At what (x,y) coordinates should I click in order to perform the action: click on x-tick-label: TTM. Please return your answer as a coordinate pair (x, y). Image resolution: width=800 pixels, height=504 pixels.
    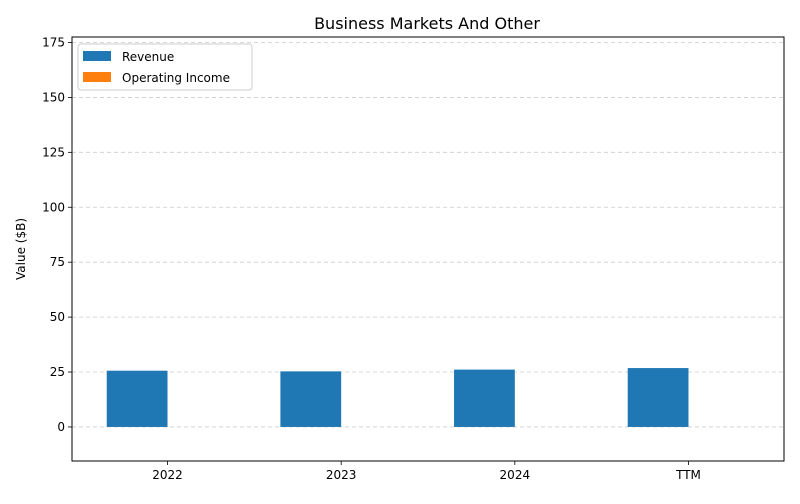
    Looking at the image, I should click on (688, 475).